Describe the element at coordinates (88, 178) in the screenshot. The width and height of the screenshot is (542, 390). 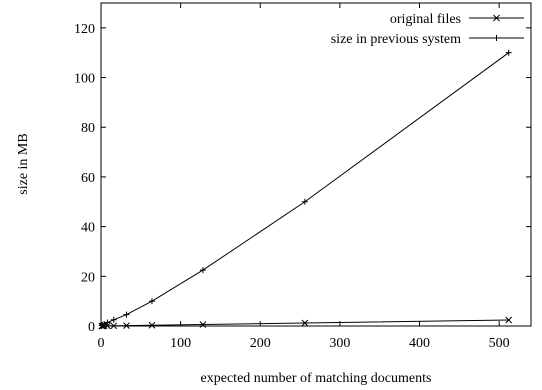
I see `y-tick-label: 60` at that location.